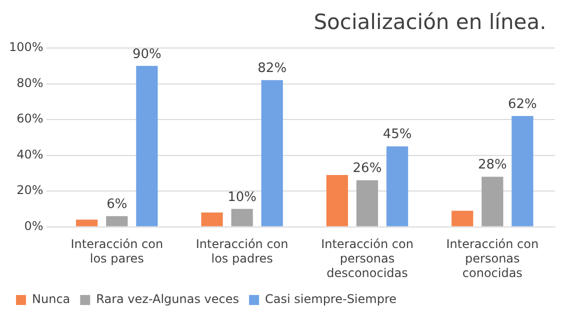 Image resolution: width=580 pixels, height=318 pixels. I want to click on x-tick-label: Interacción con los pares, so click(117, 251).